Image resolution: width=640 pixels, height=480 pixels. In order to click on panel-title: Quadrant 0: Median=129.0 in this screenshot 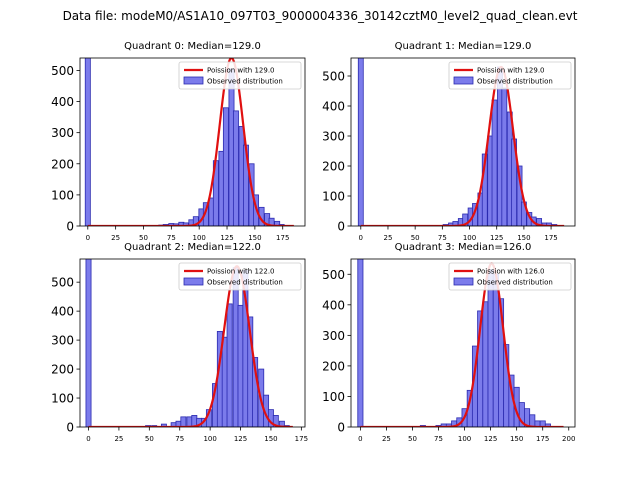, I will do `click(192, 46)`.